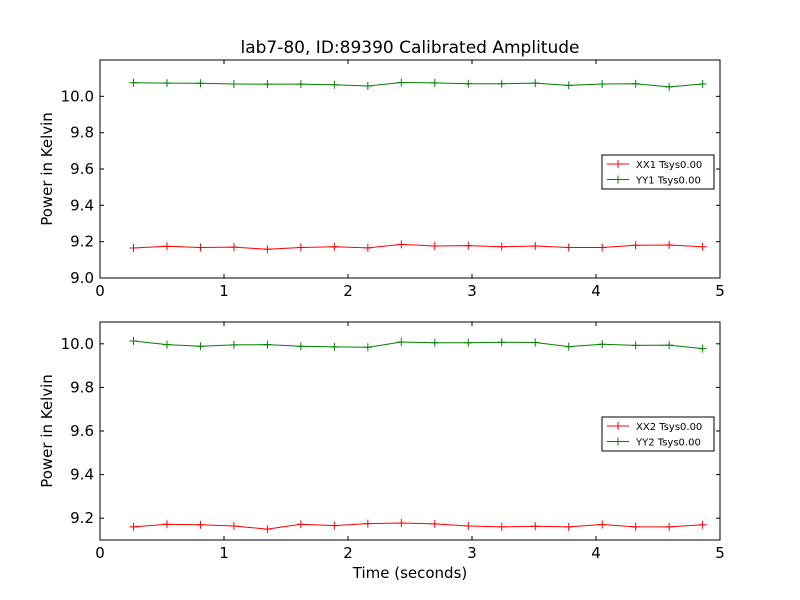 The image size is (800, 600). What do you see at coordinates (224, 291) in the screenshot?
I see `x-tick-label: 1` at bounding box center [224, 291].